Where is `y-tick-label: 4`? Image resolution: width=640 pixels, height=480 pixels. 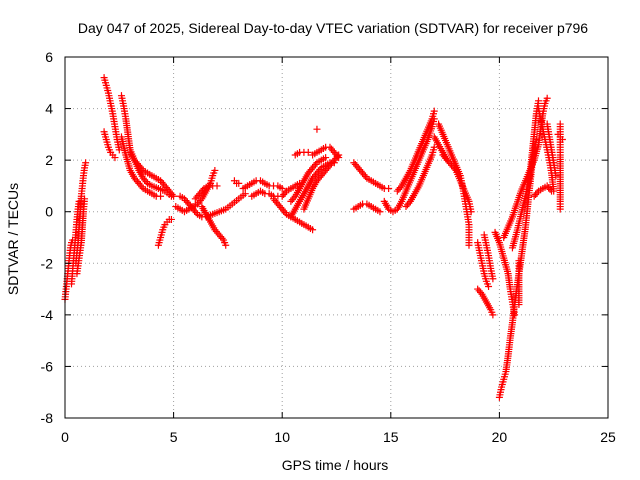
y-tick-label: 4 is located at coordinates (49, 109).